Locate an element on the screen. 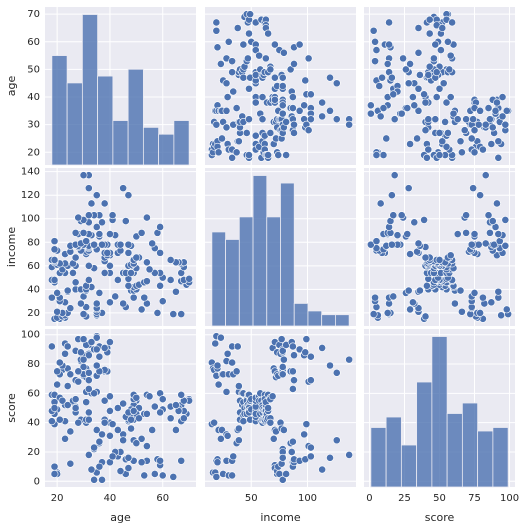  y-axis-label: age is located at coordinates (11, 86).